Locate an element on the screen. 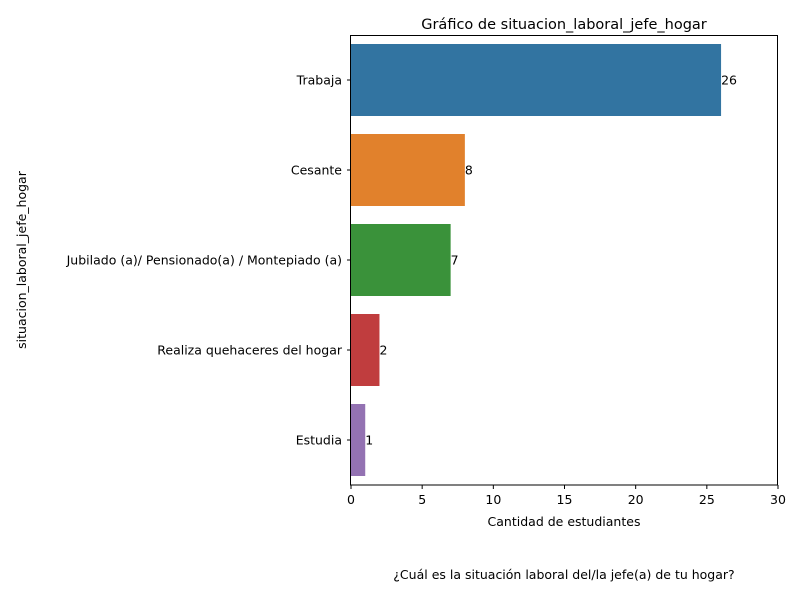  x-tick-group: 0 5 10 15 20 25 30 is located at coordinates (566, 496).